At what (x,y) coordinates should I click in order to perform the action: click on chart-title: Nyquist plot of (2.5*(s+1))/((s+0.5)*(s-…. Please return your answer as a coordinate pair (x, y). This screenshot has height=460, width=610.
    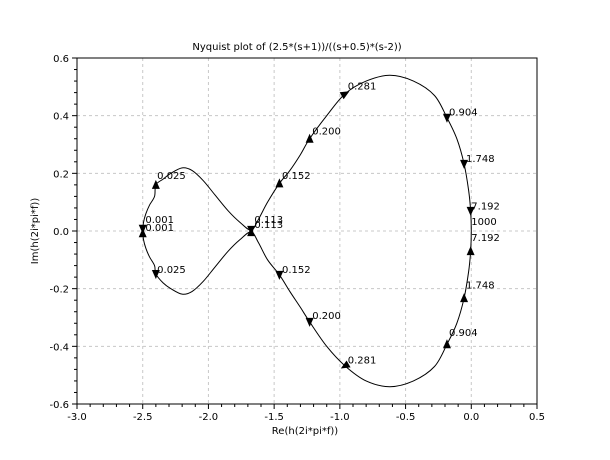
    Looking at the image, I should click on (296, 47).